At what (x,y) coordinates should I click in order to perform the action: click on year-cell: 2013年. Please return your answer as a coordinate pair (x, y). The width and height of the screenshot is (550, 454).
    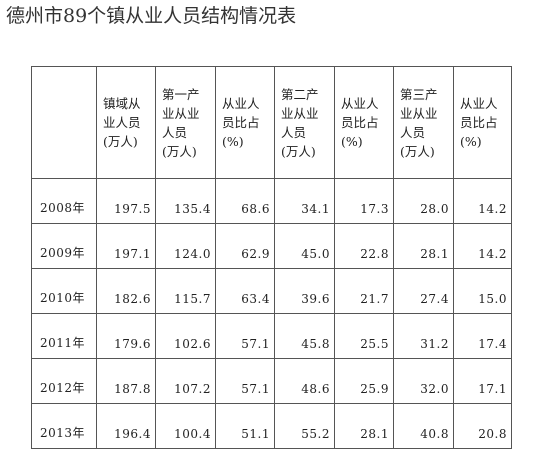
    Looking at the image, I should click on (64, 426).